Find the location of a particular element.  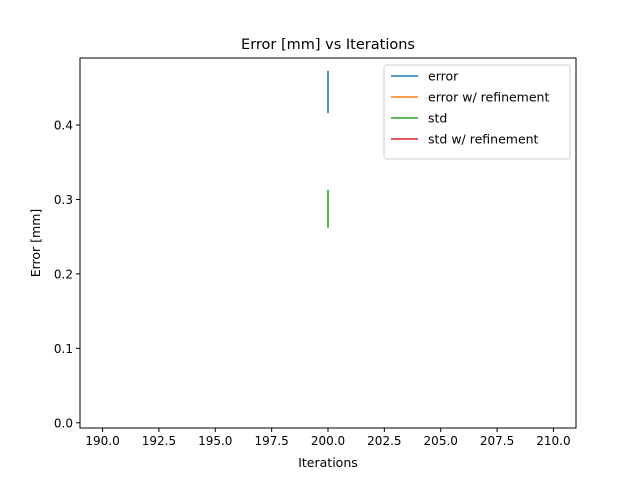

x-tick-label: 190.0 is located at coordinates (102, 441).